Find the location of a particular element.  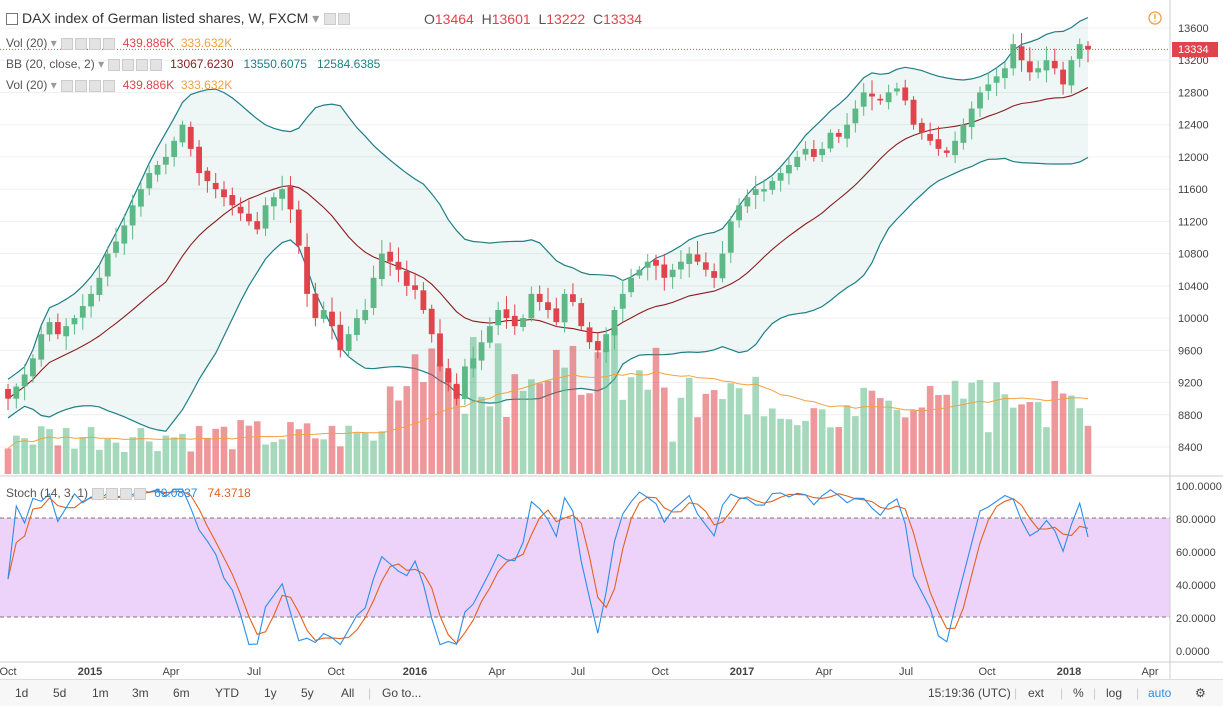

stoch-tick-label: 40.0000 is located at coordinates (1196, 586).